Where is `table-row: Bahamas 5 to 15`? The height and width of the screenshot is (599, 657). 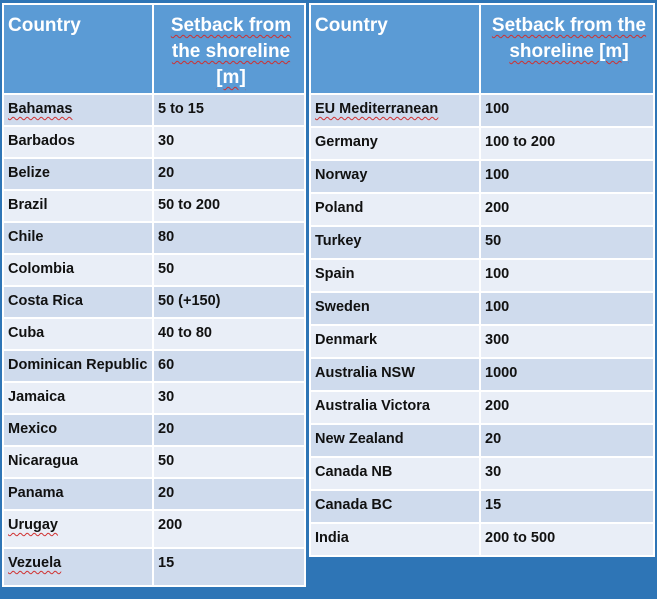
table-row: Bahamas 5 to 15 is located at coordinates (154, 110).